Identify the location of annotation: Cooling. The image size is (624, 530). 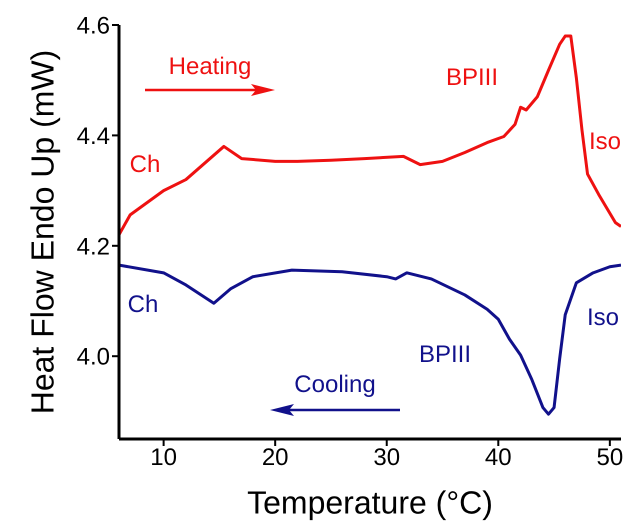
(335, 384).